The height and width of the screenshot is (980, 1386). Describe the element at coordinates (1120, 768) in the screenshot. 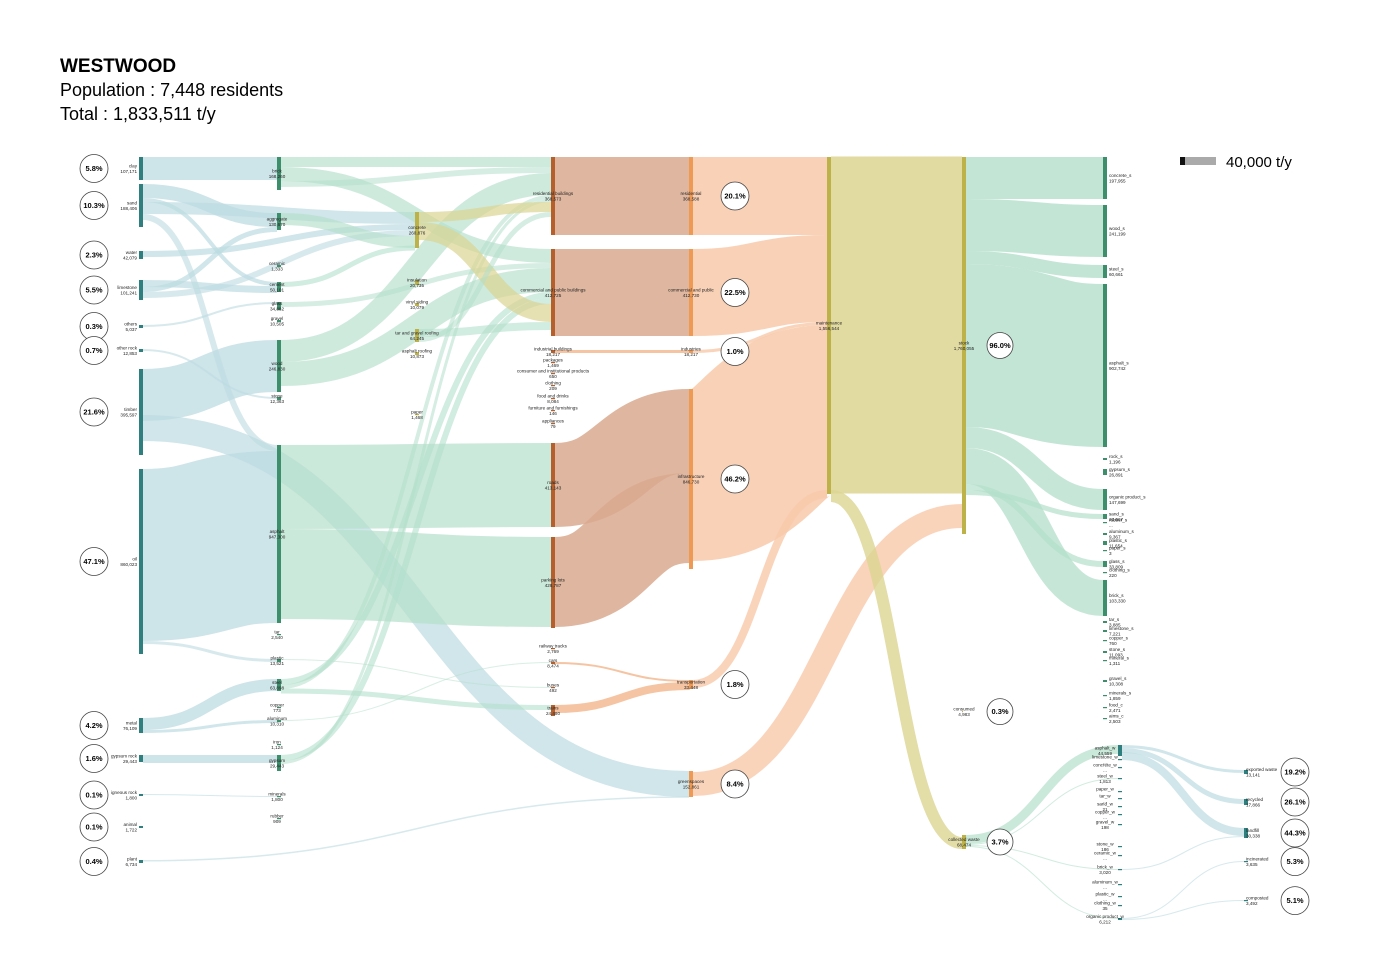

I see `node-concrete-w` at that location.